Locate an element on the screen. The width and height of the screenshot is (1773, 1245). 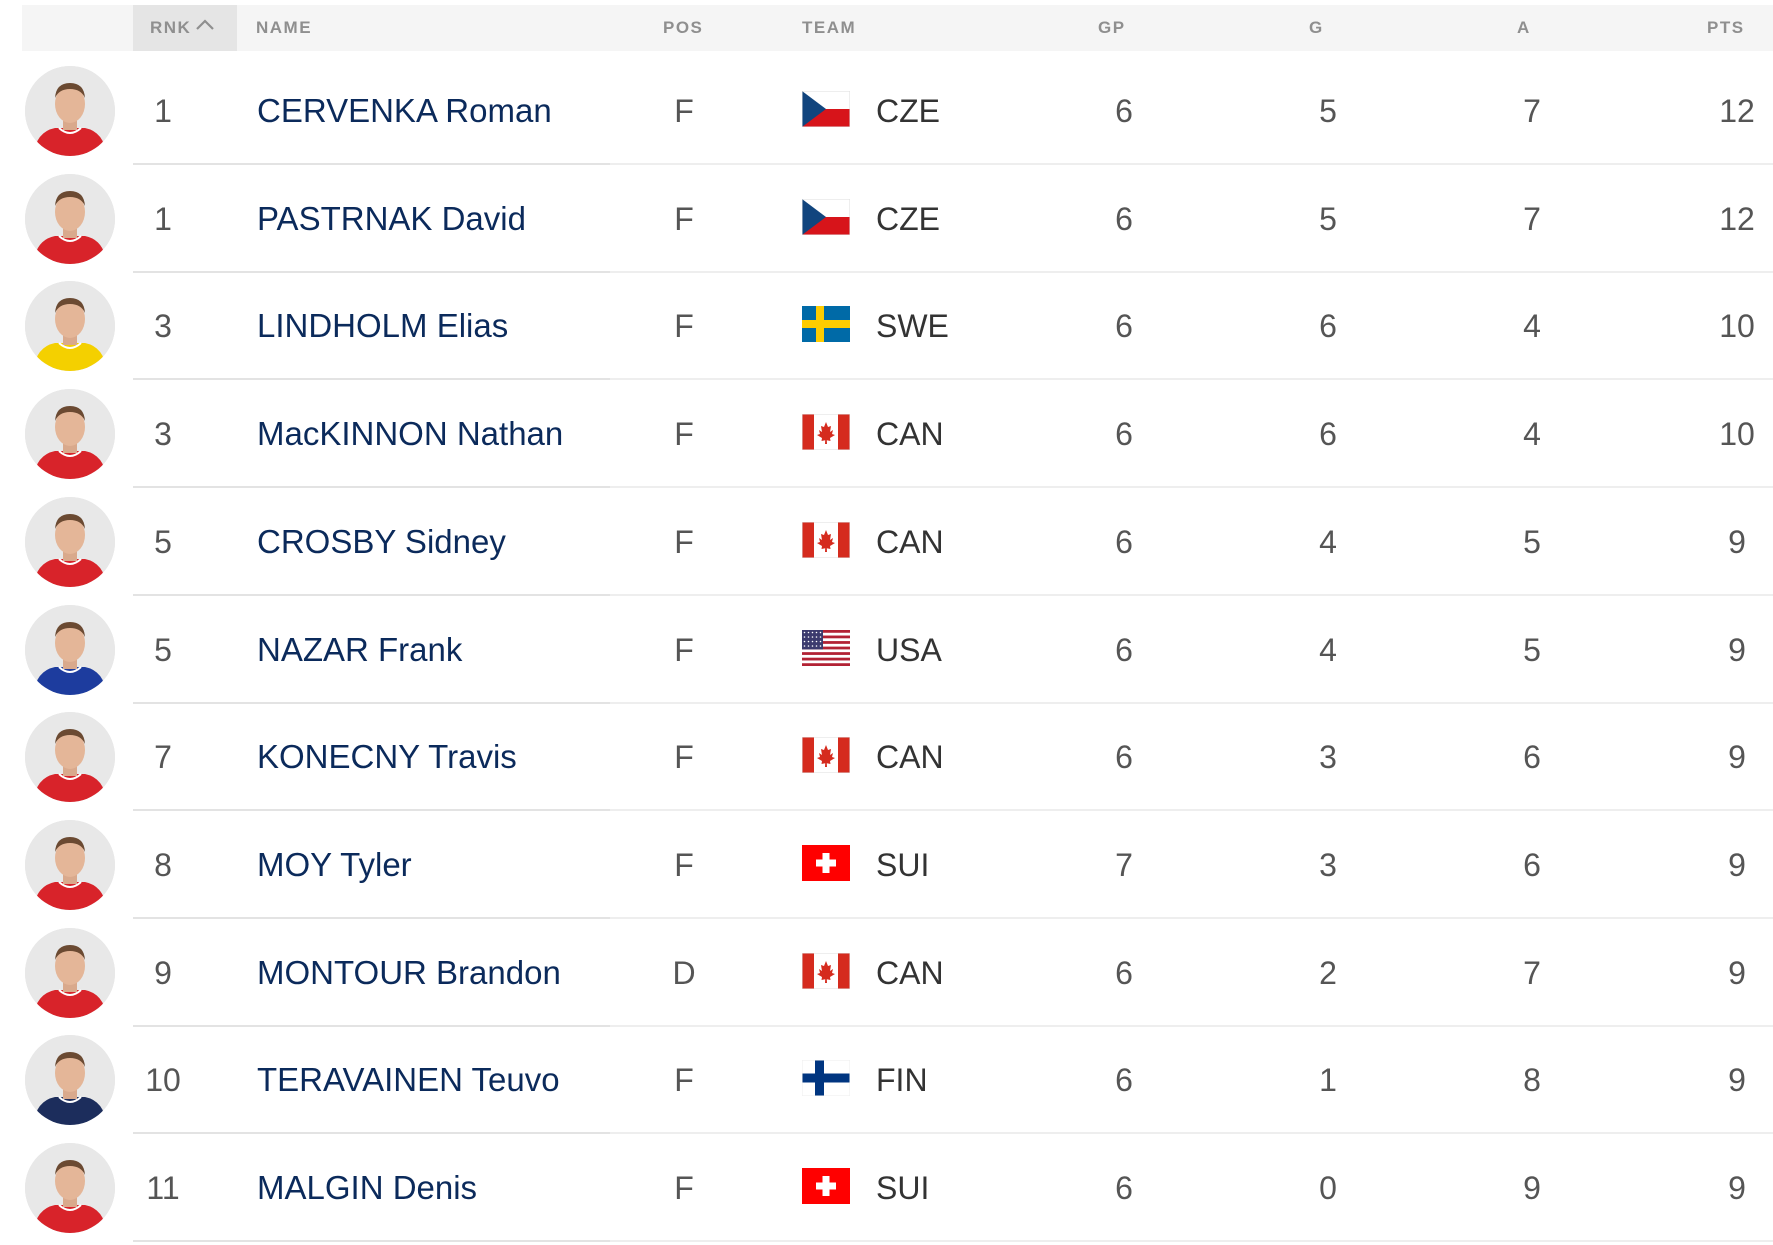
player-name-link: NAZAR Frank is located at coordinates (360, 649).